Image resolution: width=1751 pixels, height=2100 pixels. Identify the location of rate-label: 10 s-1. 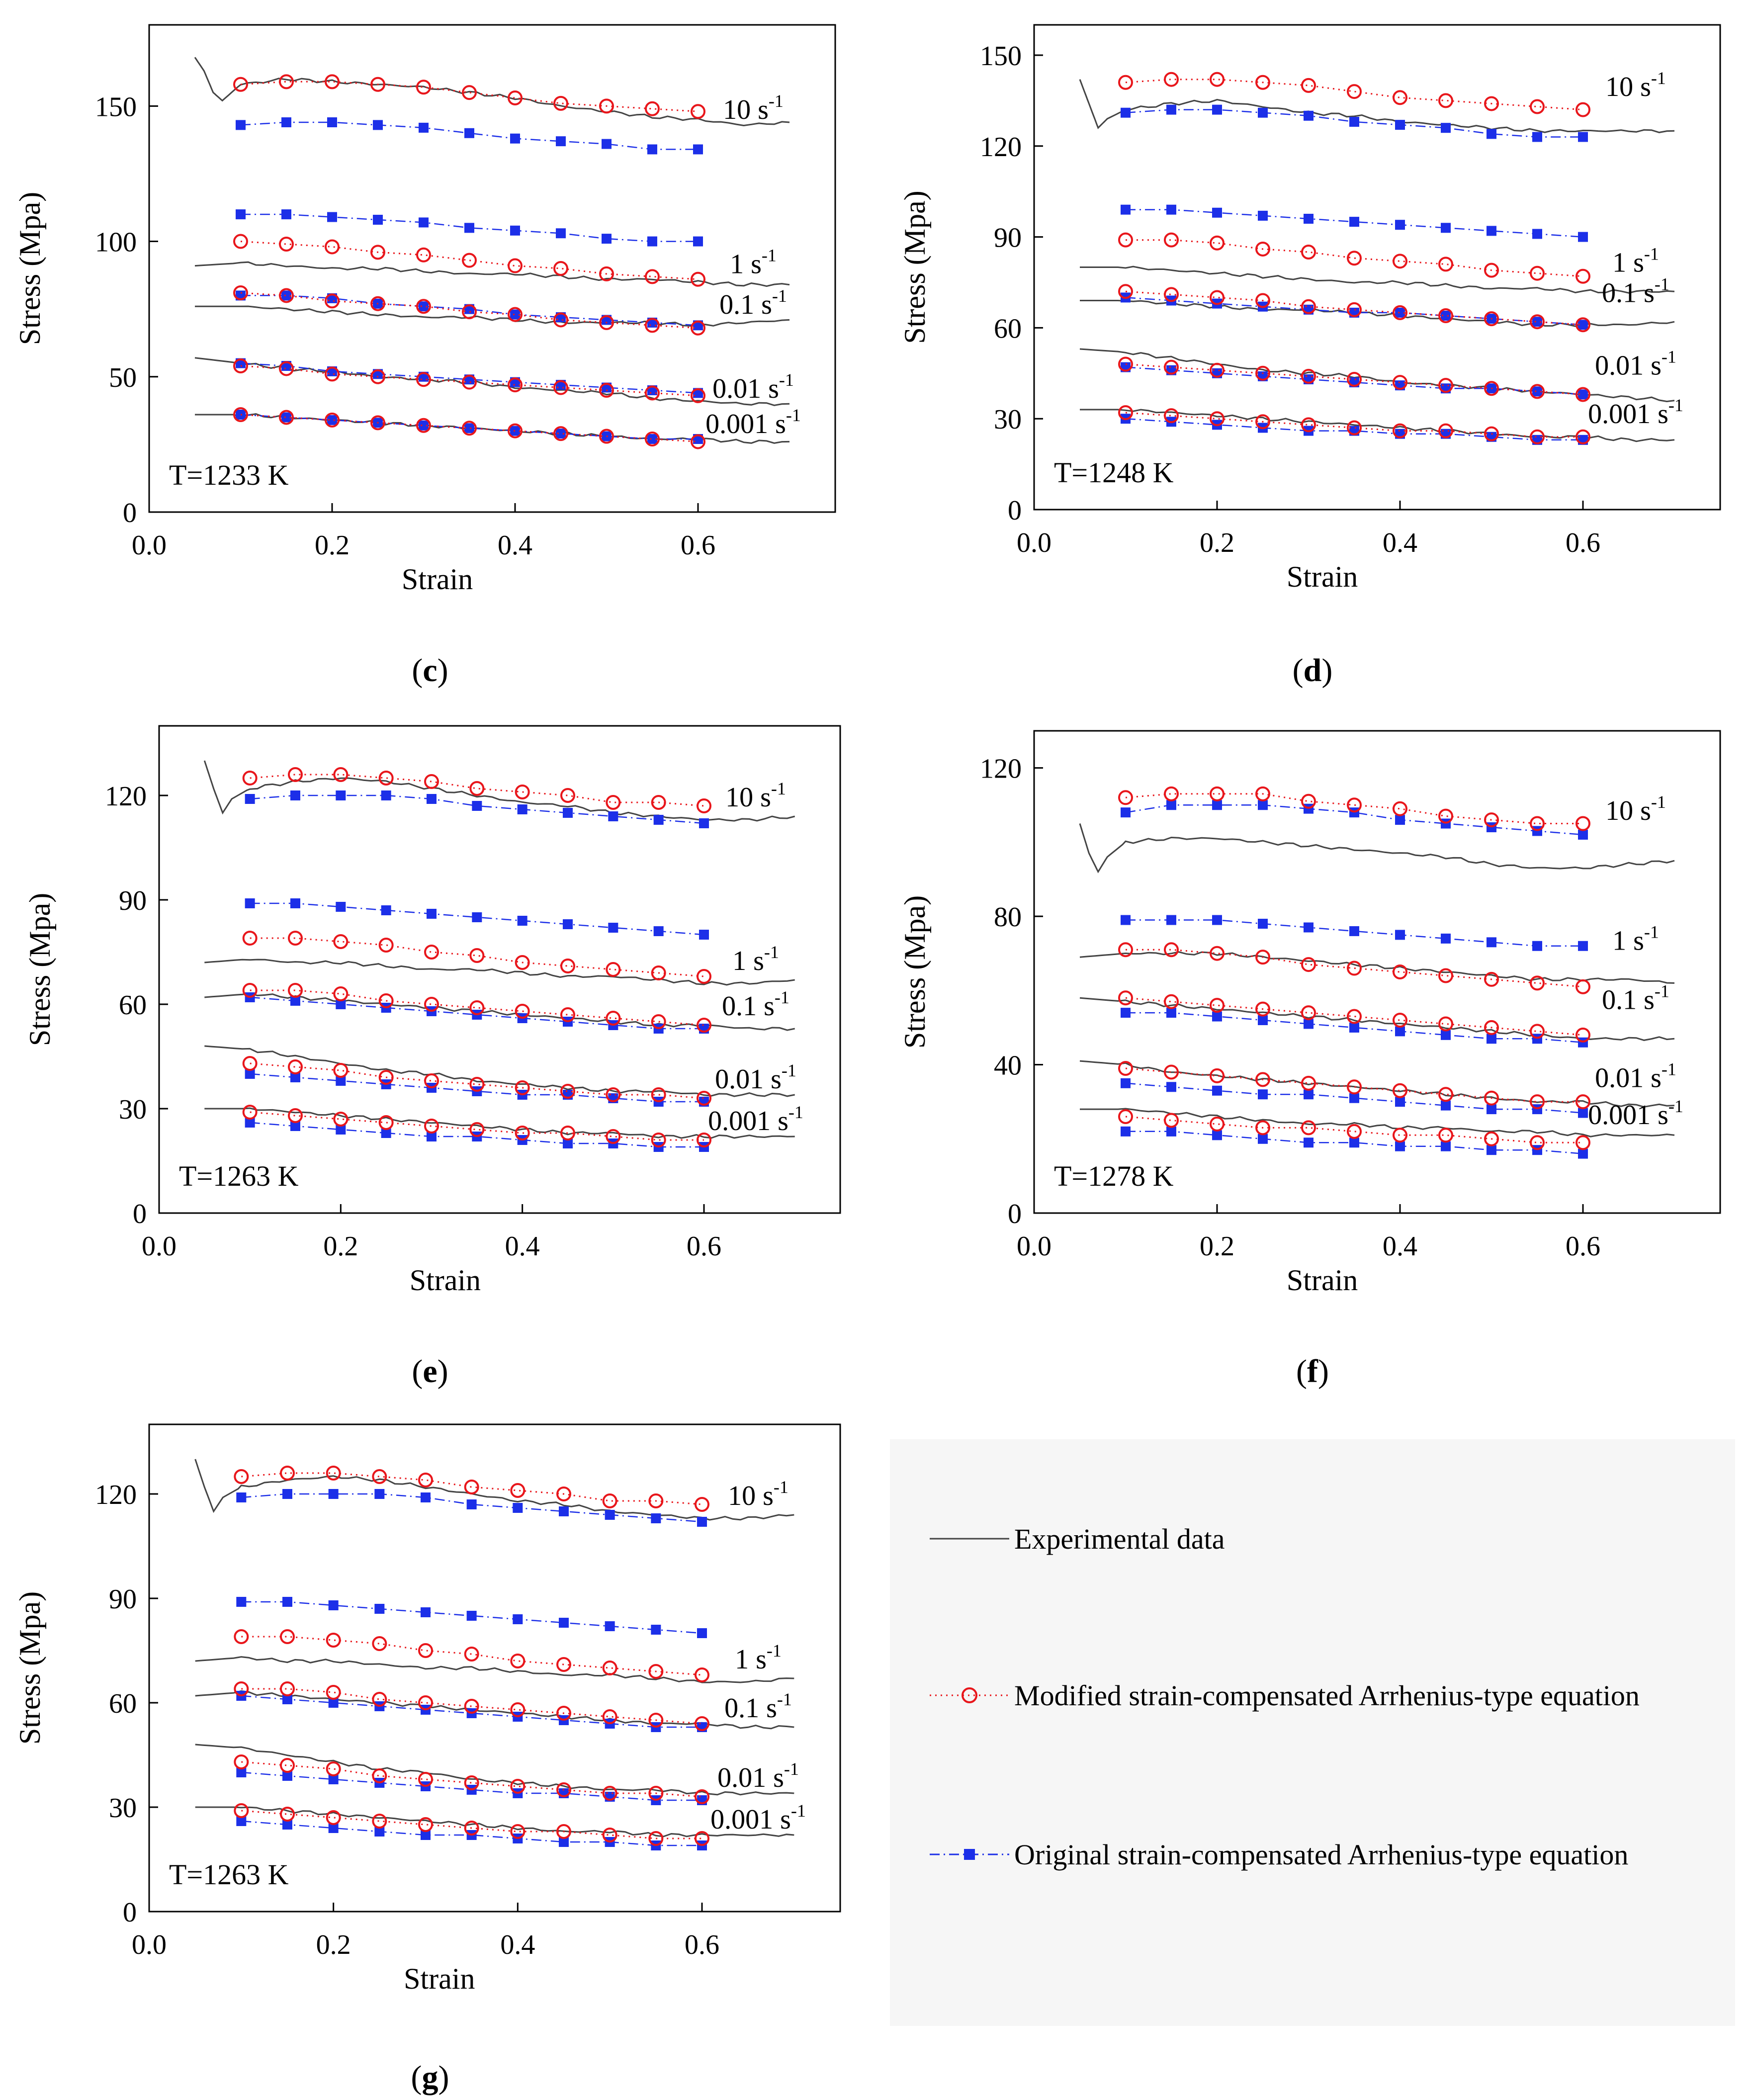
(753, 108).